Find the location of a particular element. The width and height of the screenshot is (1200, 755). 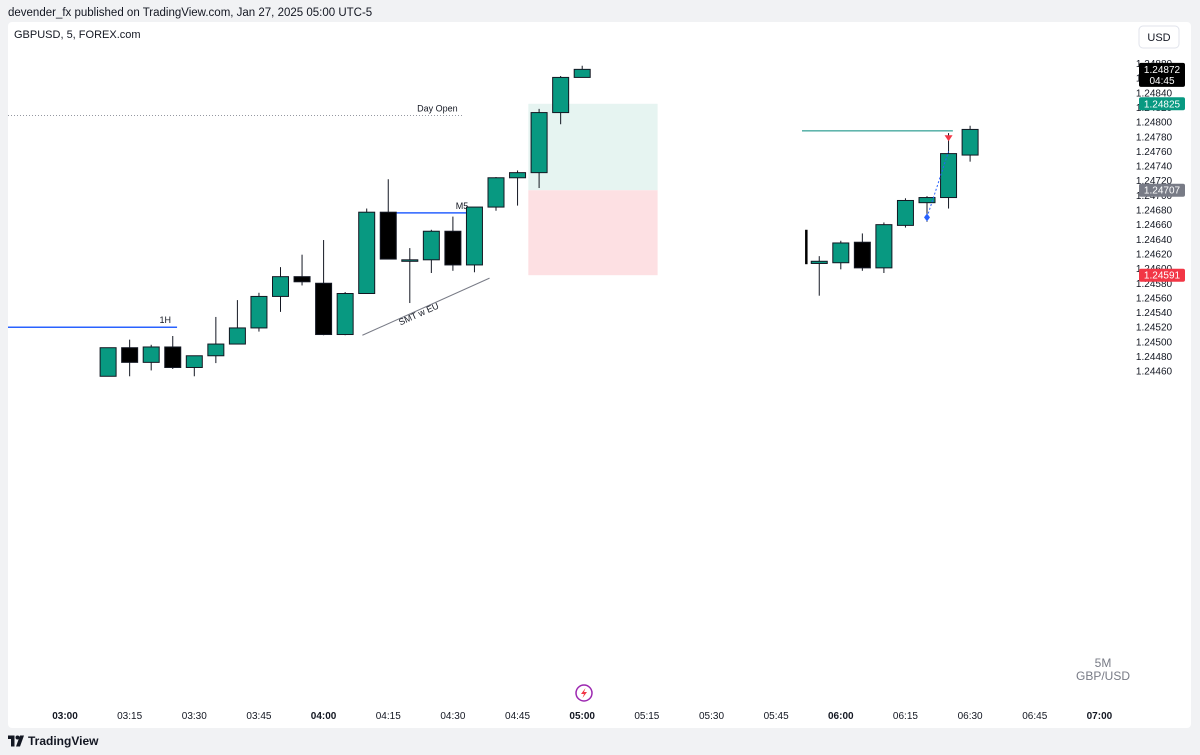

y-tick-label: 1.24540 is located at coordinates (1154, 313).